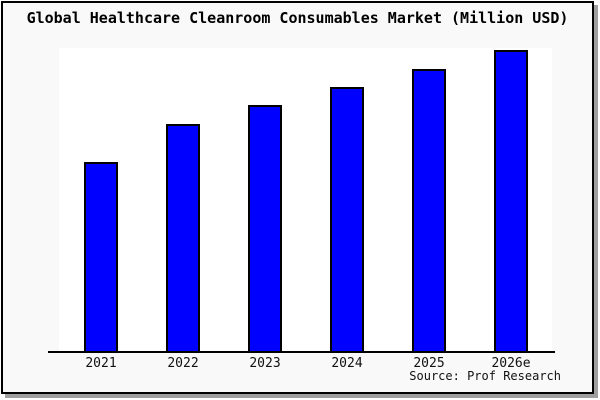 Image resolution: width=600 pixels, height=400 pixels. What do you see at coordinates (347, 363) in the screenshot?
I see `x-tick-label-2024: 2024` at bounding box center [347, 363].